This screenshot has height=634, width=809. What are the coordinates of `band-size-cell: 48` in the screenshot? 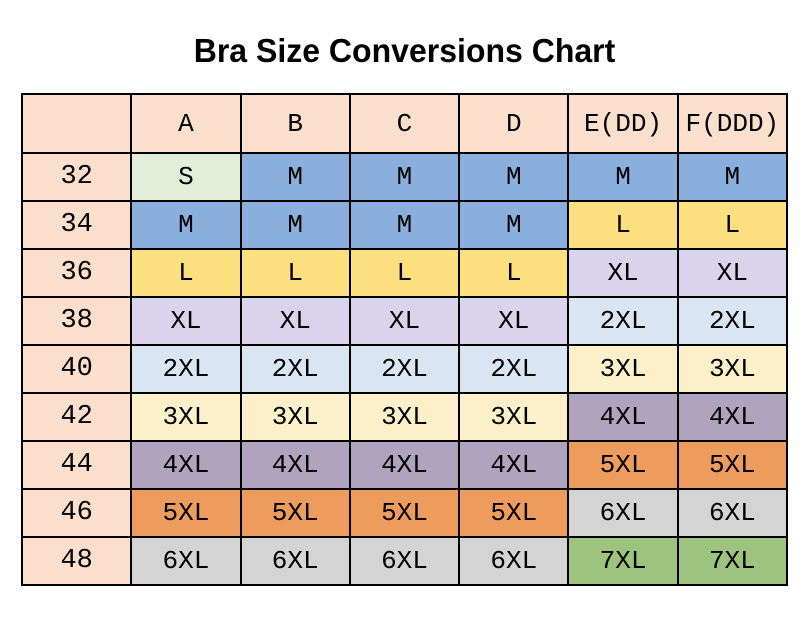 It's located at (76, 561).